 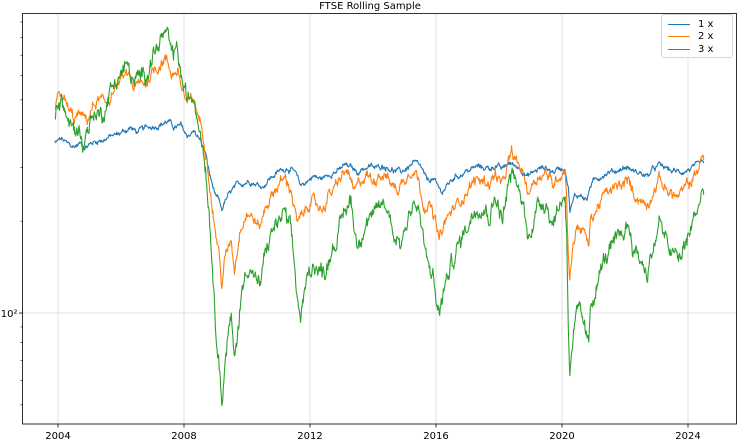 I want to click on x-tick-label: 2016, so click(x=435, y=435).